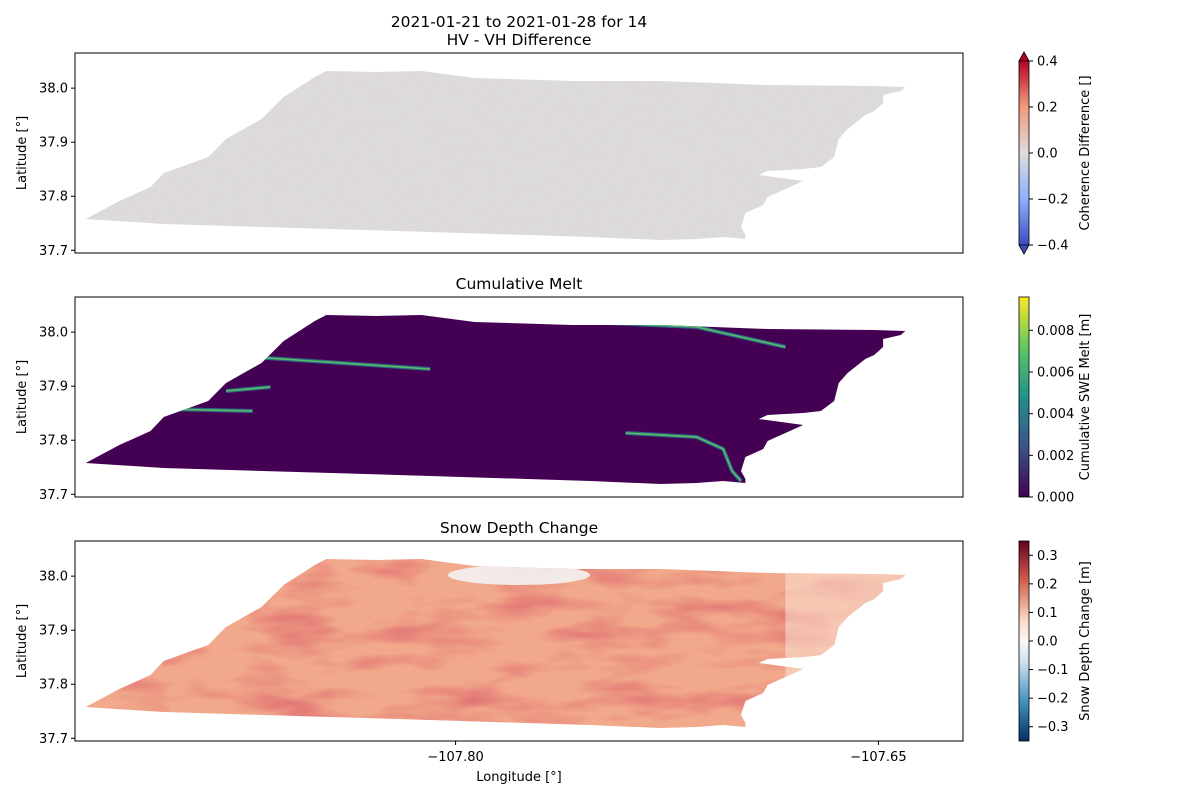 This screenshot has height=800, width=1200. What do you see at coordinates (519, 284) in the screenshot?
I see `panel-title: Cumulative Melt` at bounding box center [519, 284].